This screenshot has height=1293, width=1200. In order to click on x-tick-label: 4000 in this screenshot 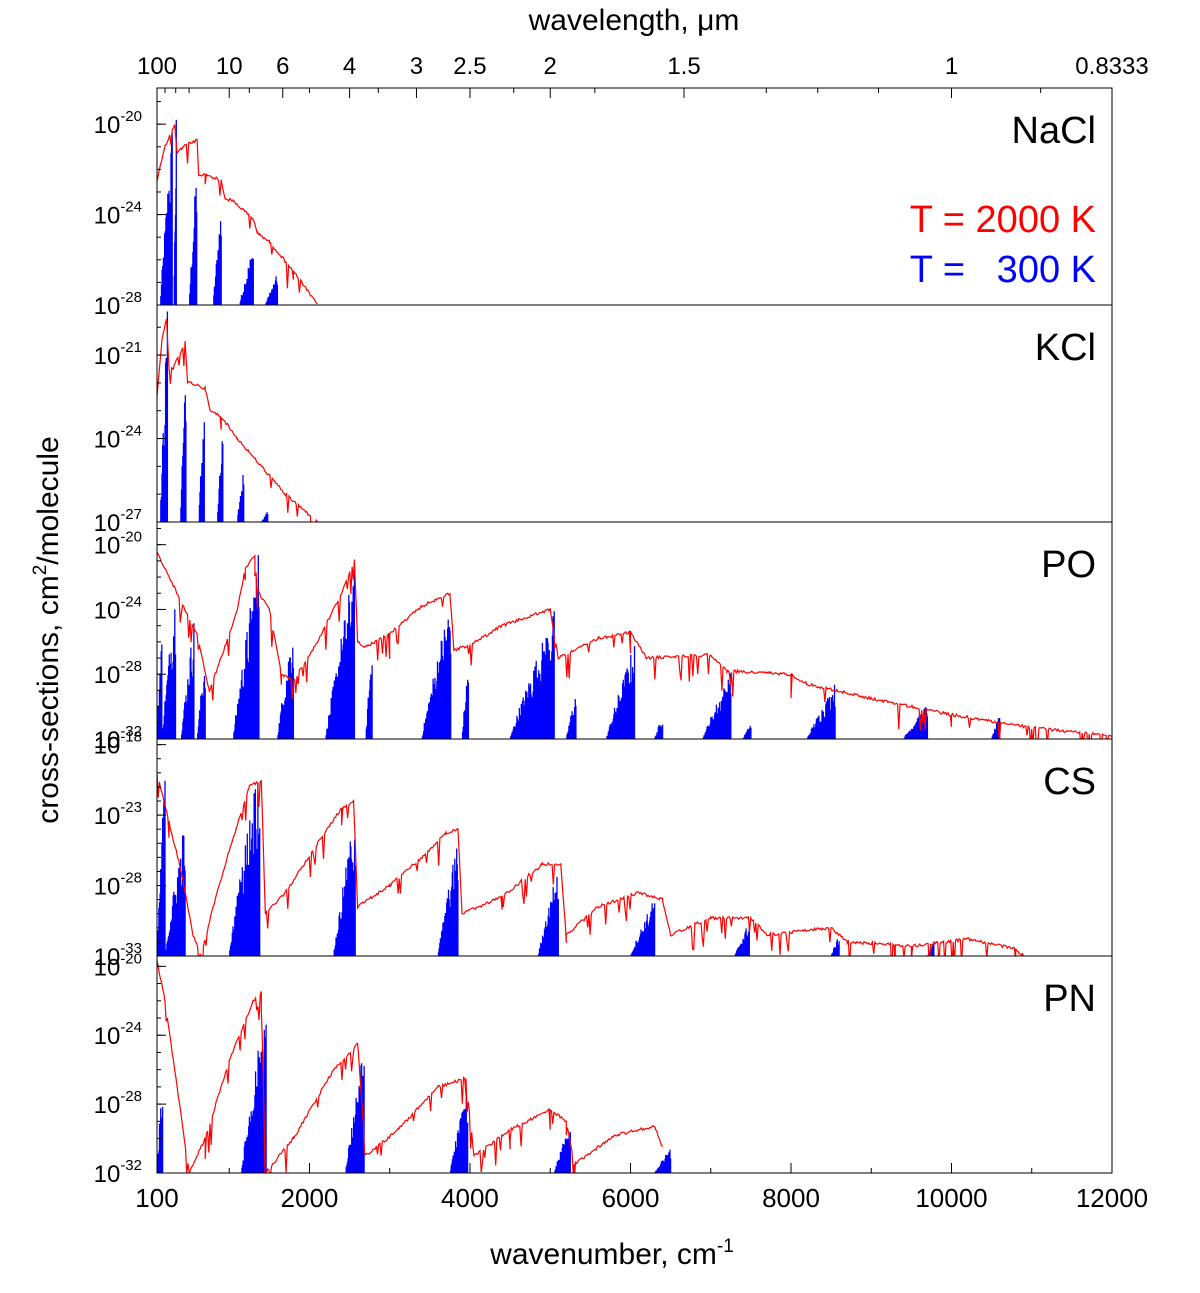, I will do `click(470, 1198)`.